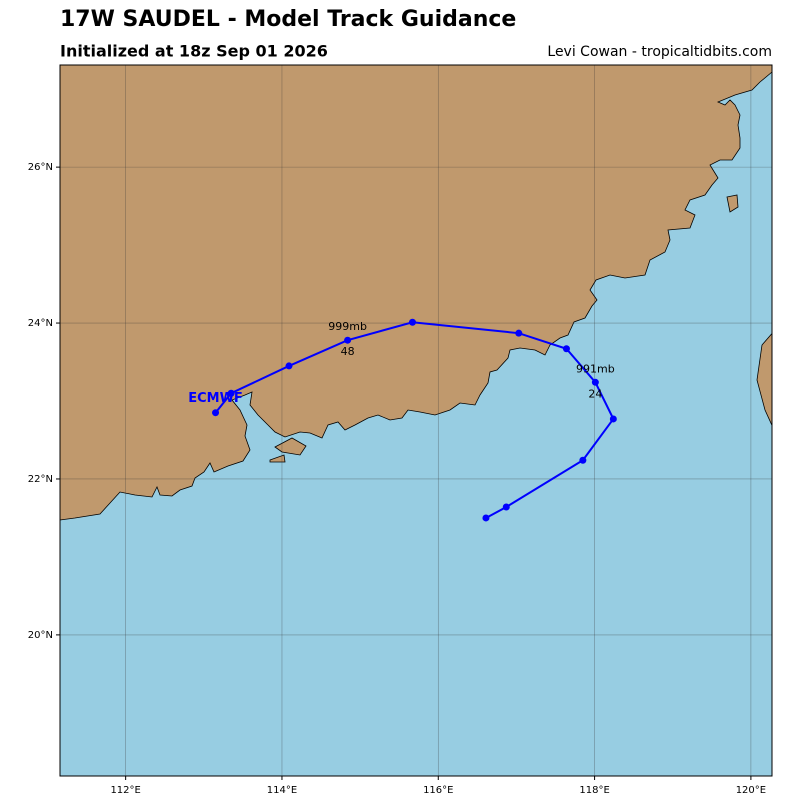 The image size is (800, 804). Describe the element at coordinates (348, 351) in the screenshot. I see `hour-label: 48` at that location.